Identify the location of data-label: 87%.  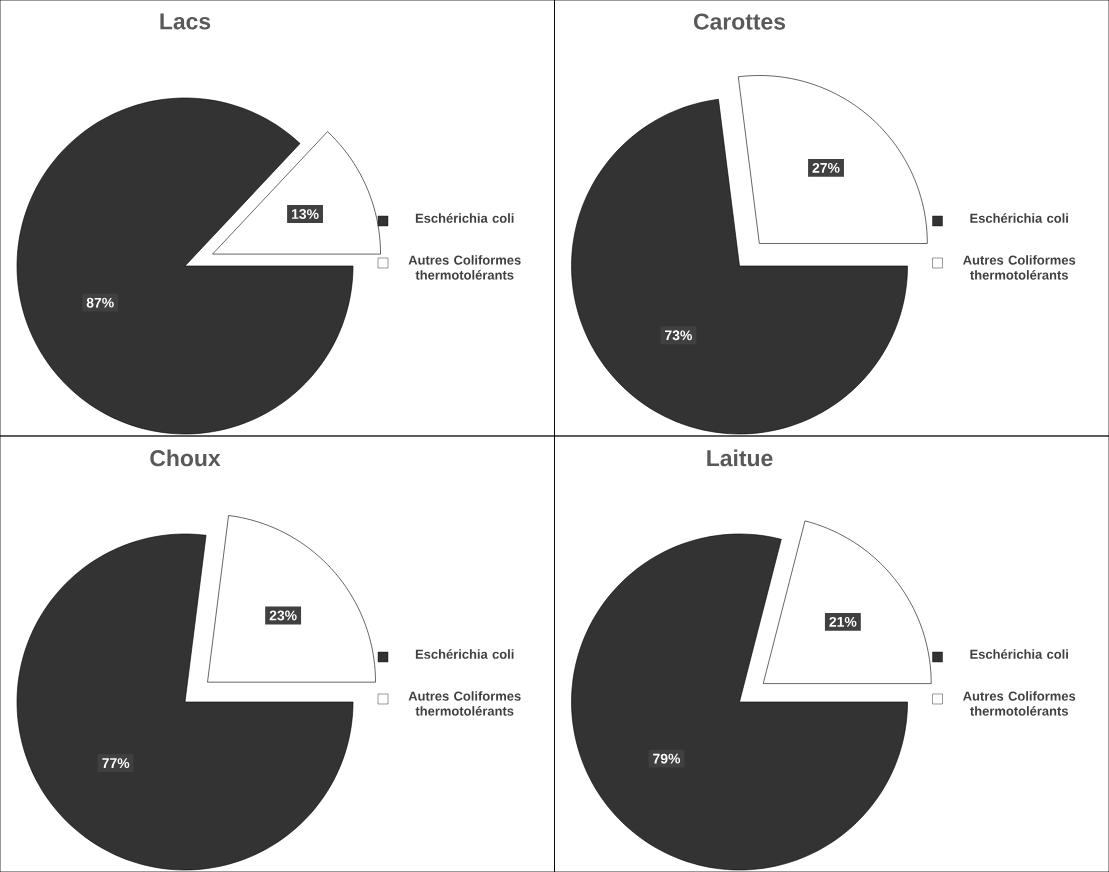
(100, 302).